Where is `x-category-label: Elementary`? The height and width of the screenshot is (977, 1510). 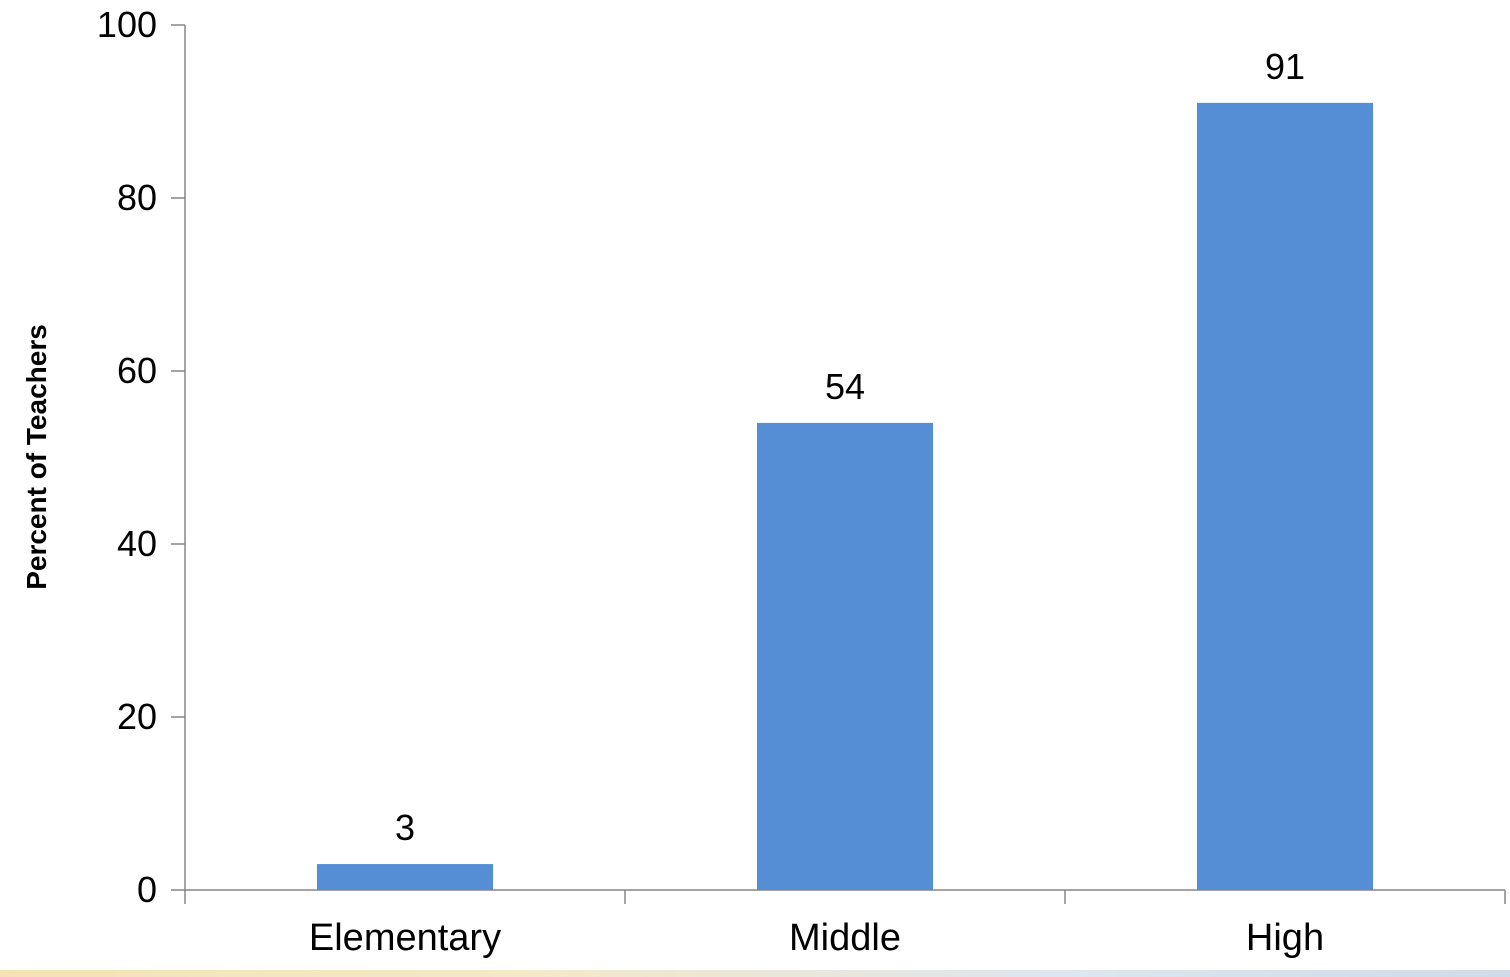 x-category-label: Elementary is located at coordinates (405, 938).